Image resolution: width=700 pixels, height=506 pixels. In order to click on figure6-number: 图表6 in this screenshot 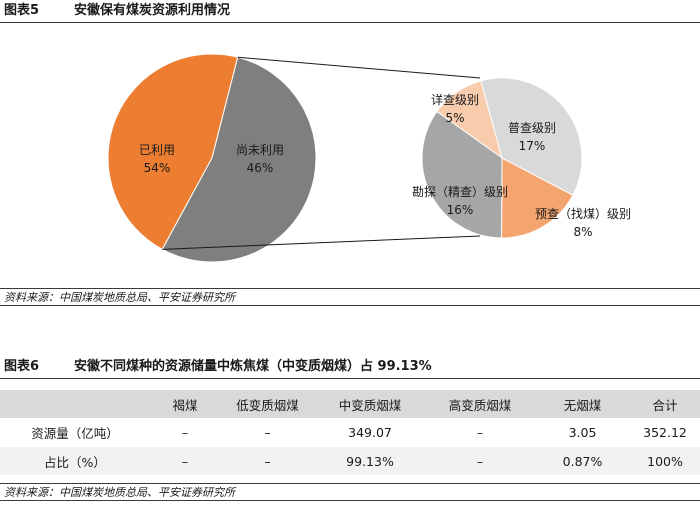, I will do `click(22, 366)`.